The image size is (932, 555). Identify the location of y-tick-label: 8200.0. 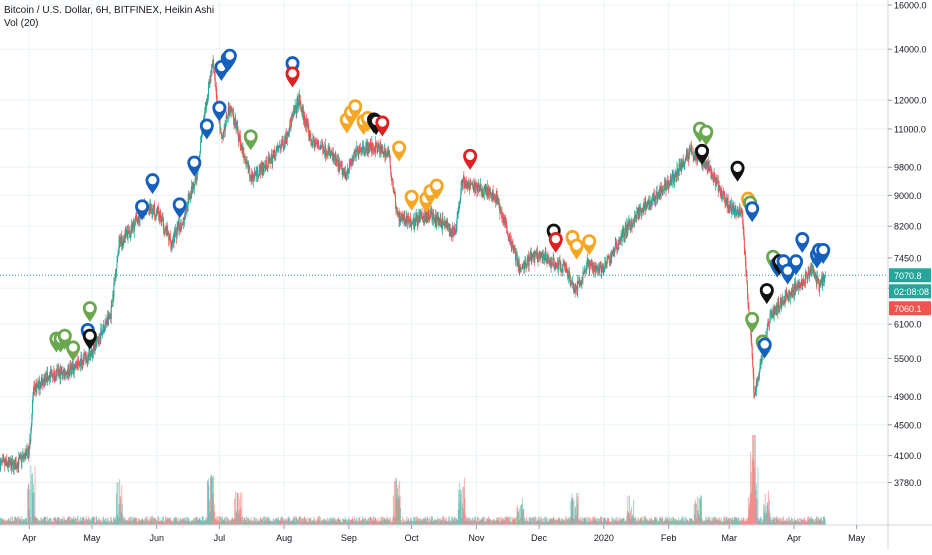
(908, 227).